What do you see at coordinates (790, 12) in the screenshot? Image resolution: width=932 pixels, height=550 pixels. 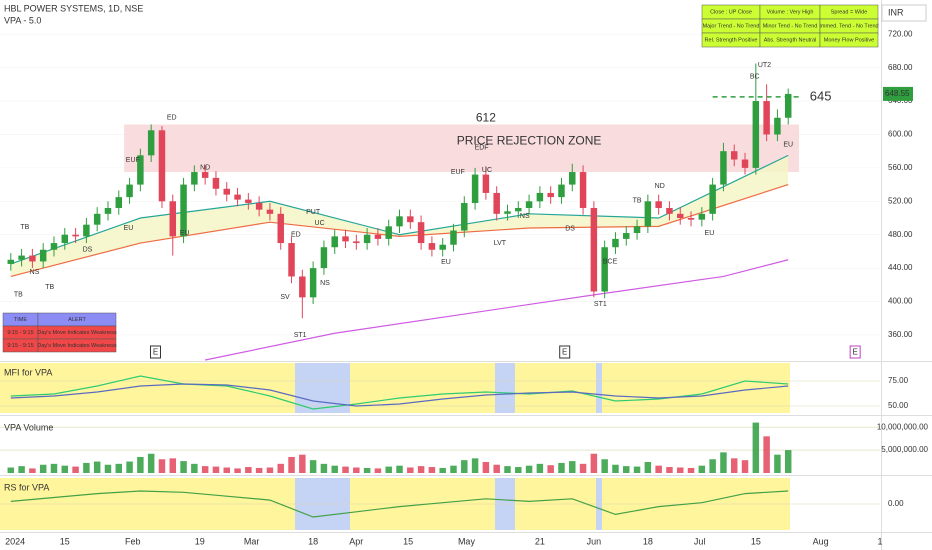 I see `info-text: Volume : Very High` at bounding box center [790, 12].